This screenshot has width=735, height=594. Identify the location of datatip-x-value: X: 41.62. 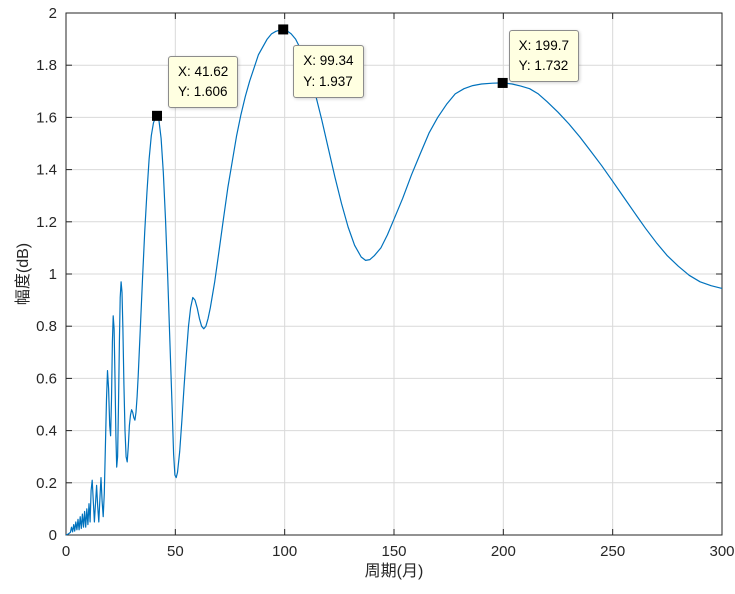
(203, 71).